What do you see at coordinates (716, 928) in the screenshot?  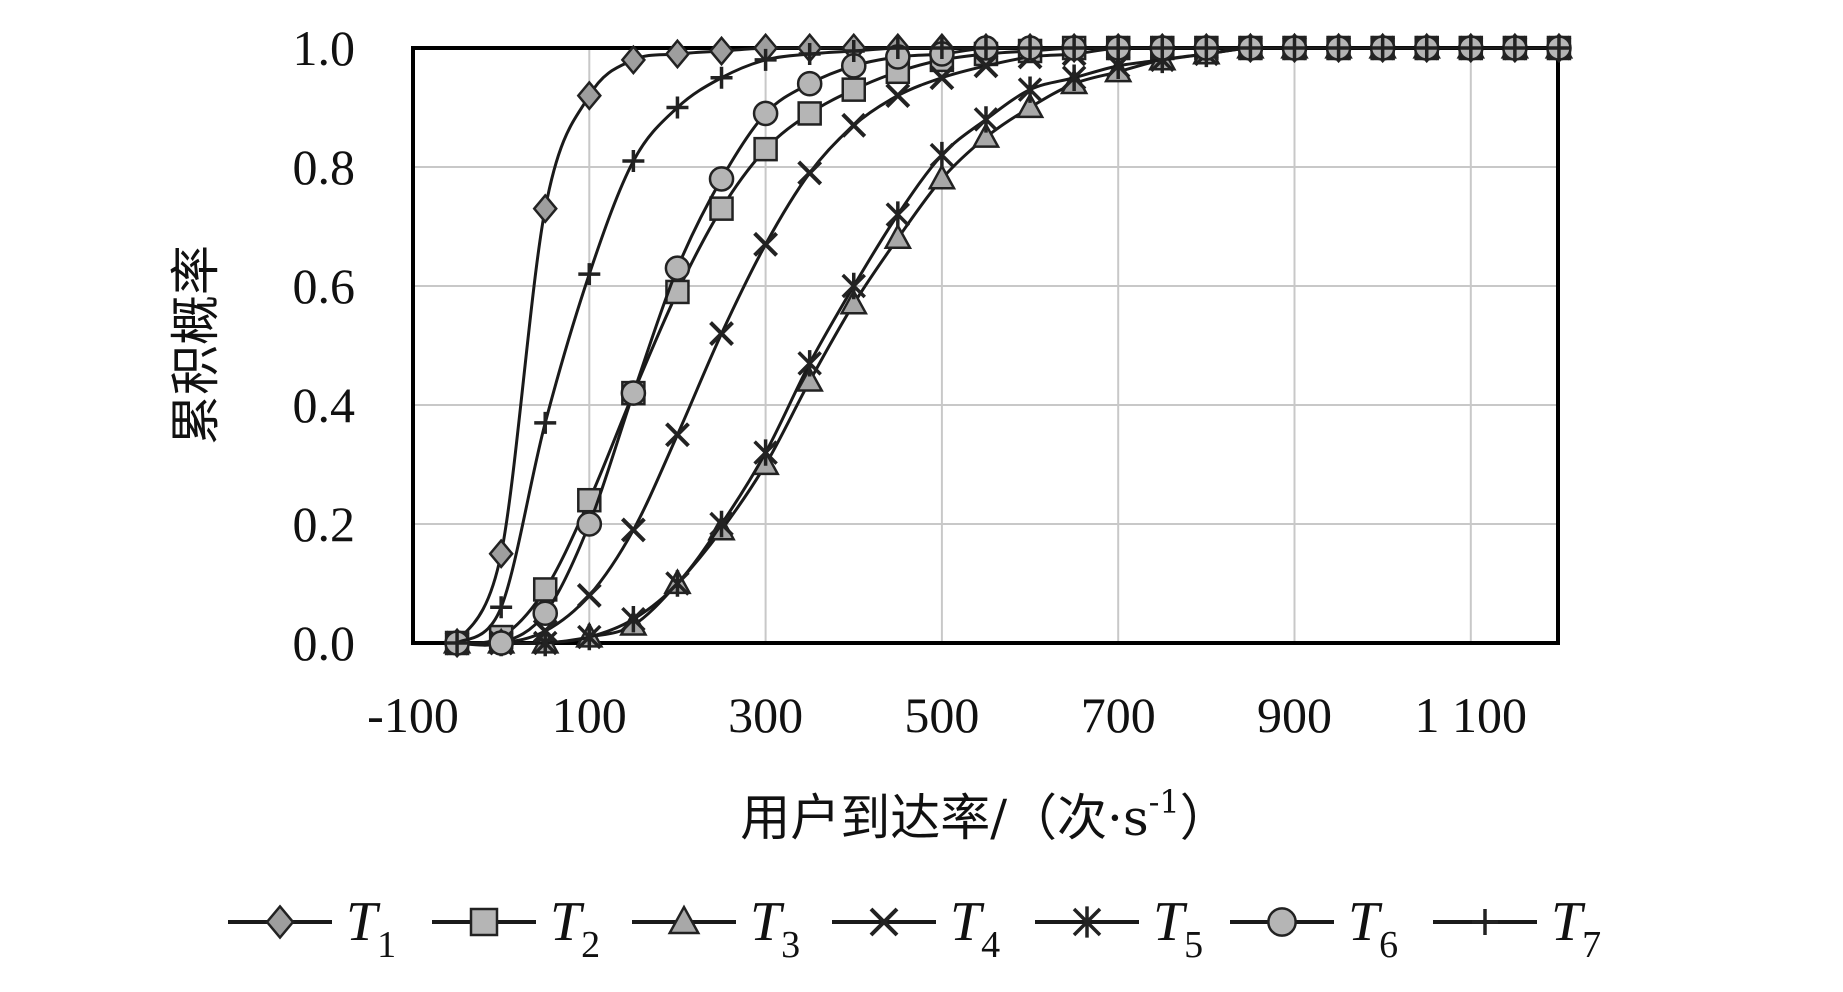 I see `legend-item-t3: T3` at bounding box center [716, 928].